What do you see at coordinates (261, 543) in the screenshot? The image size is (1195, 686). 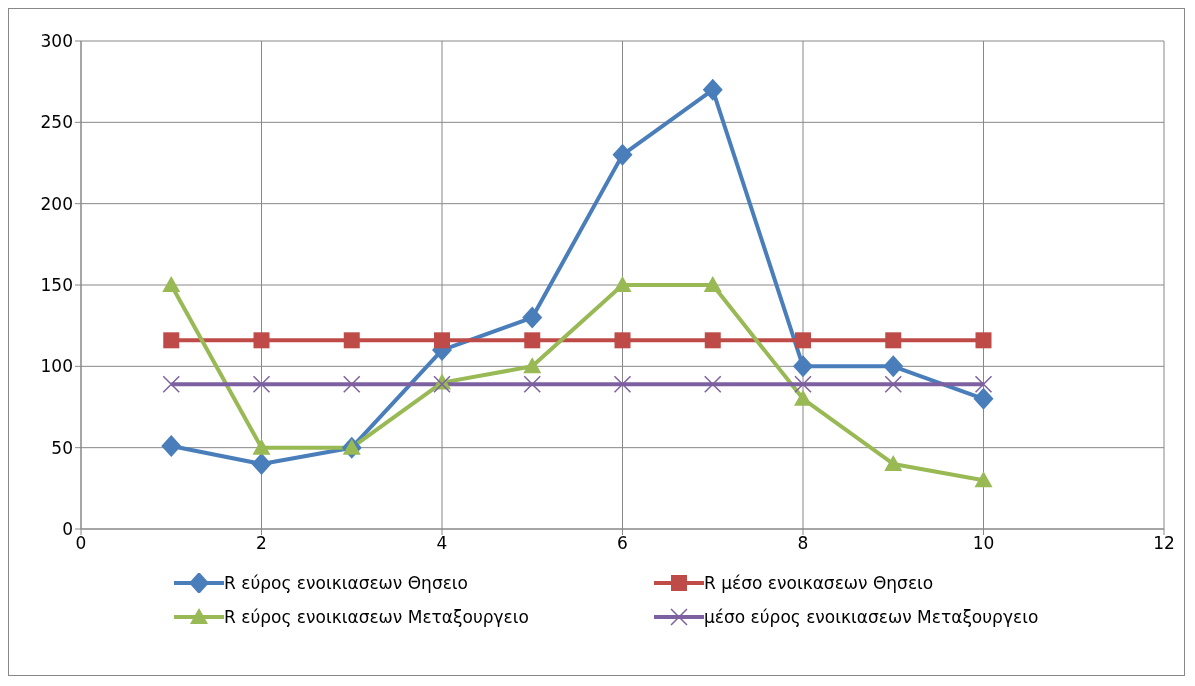 I see `x-tick-label: 2` at bounding box center [261, 543].